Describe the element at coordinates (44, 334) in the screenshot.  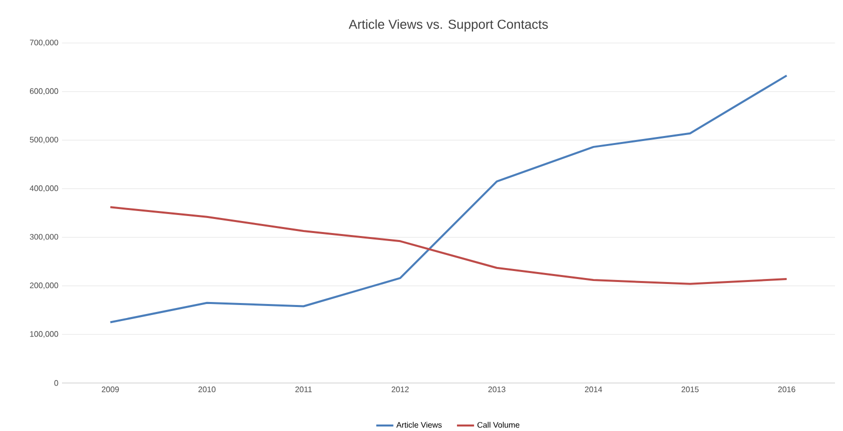
I see `y-tick-label: 100,000` at that location.